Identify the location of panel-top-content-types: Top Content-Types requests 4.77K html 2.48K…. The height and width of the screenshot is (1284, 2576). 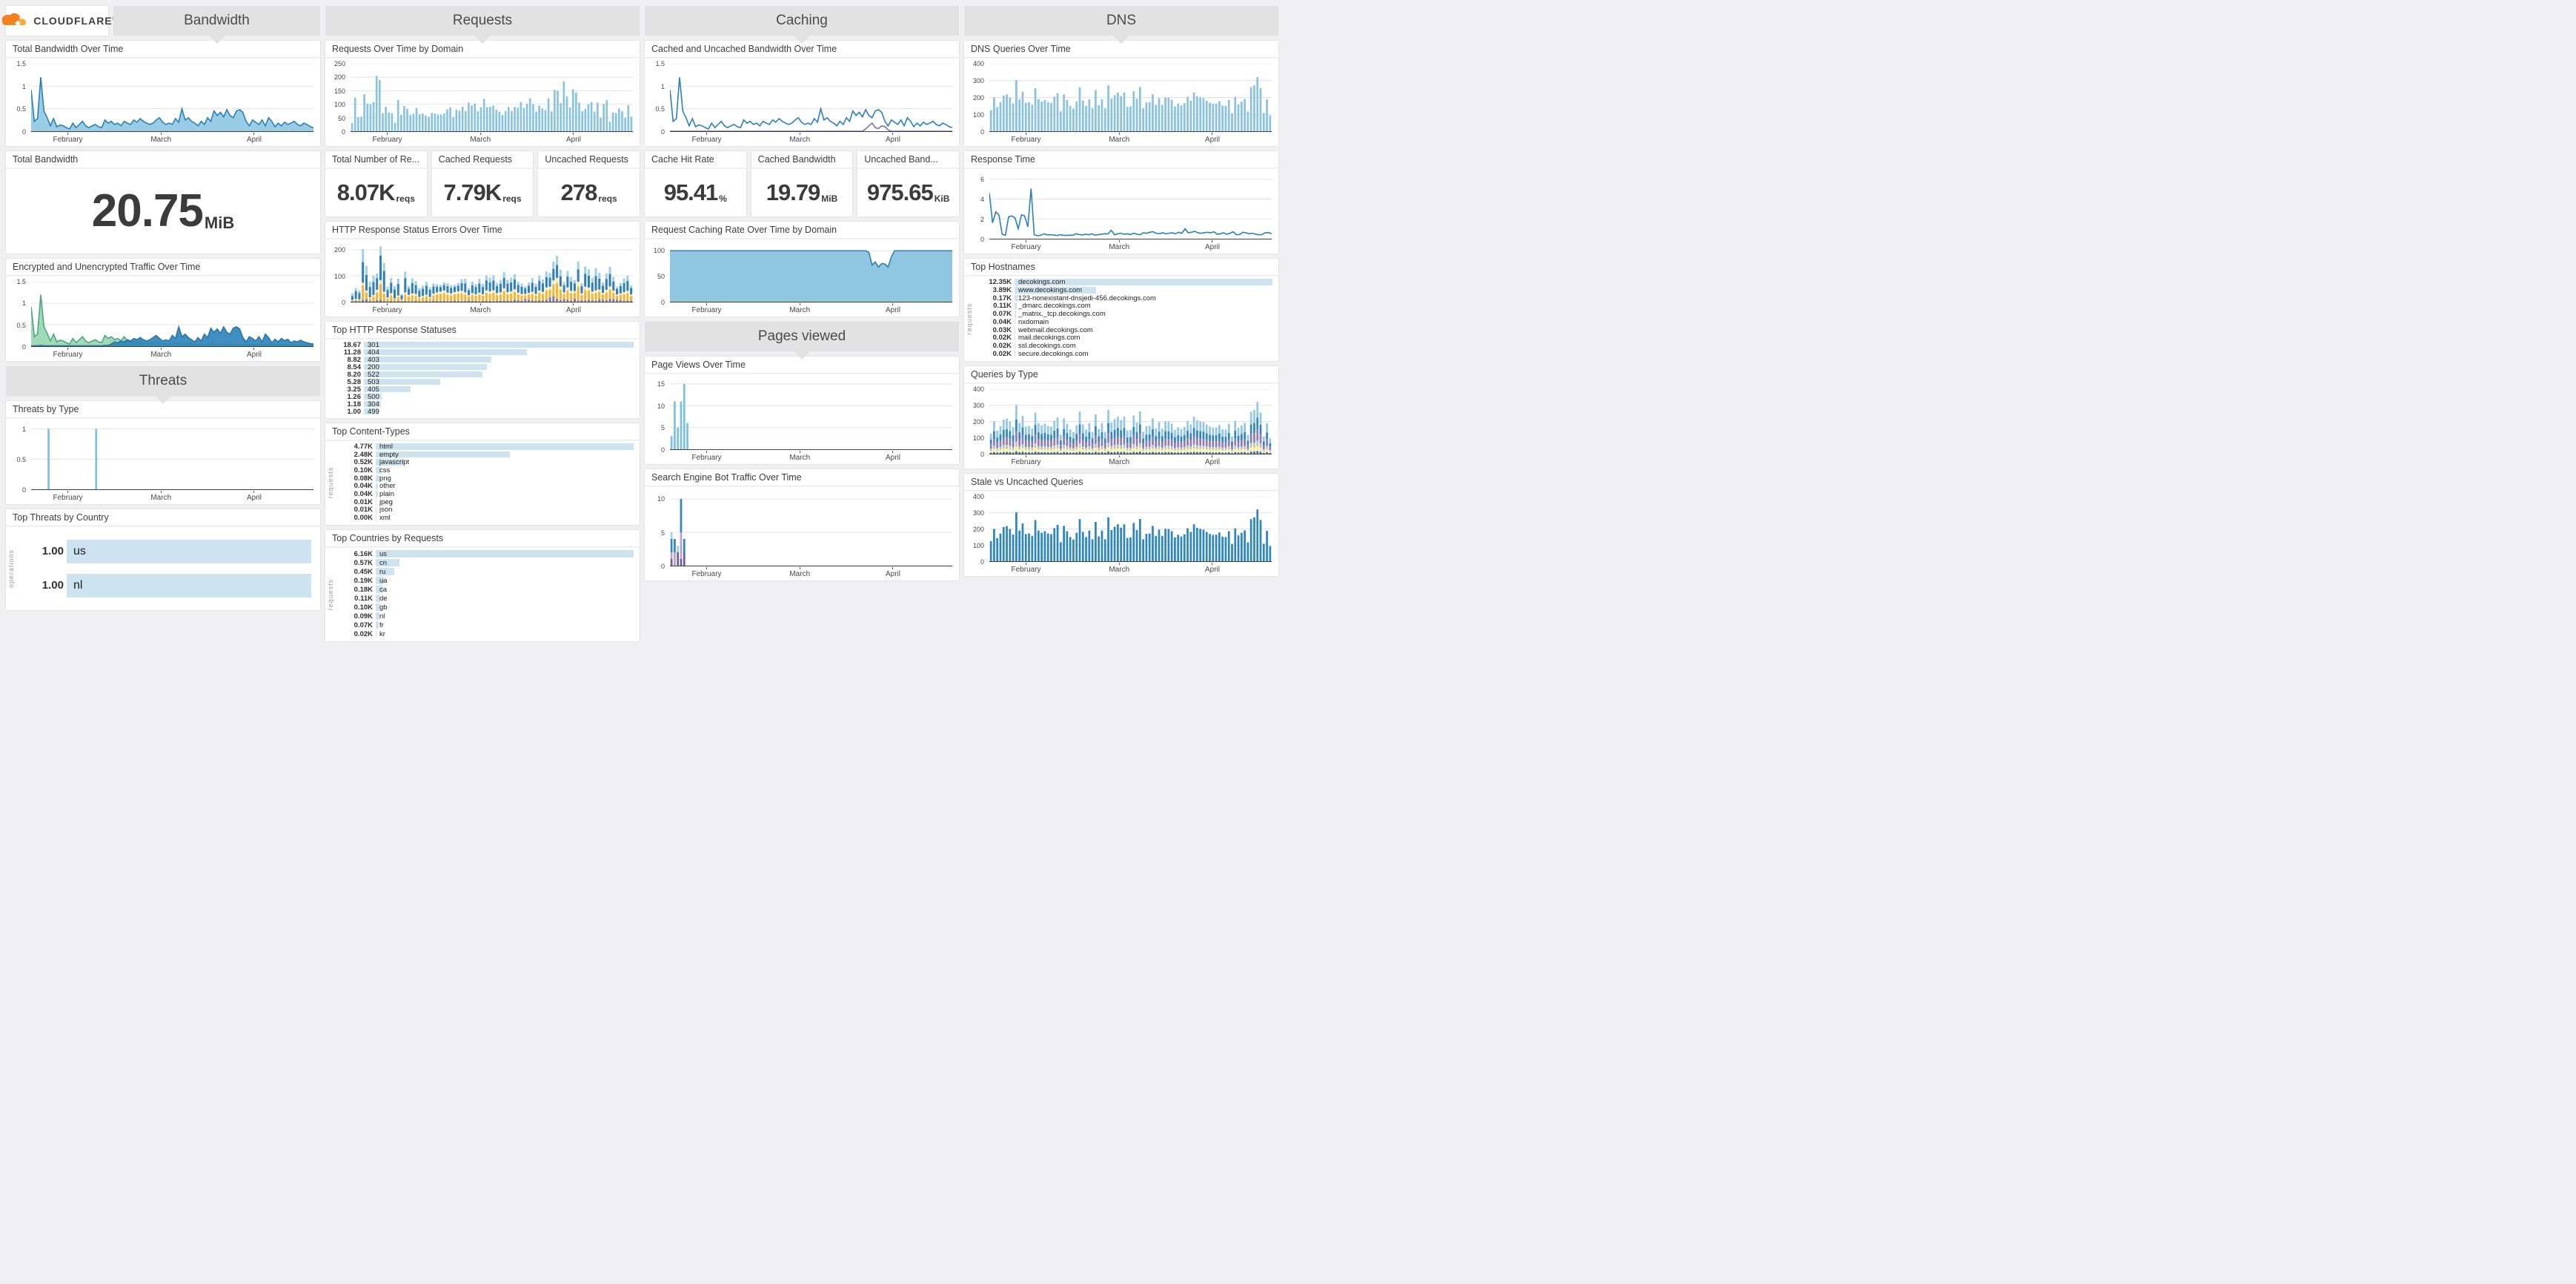
(482, 474).